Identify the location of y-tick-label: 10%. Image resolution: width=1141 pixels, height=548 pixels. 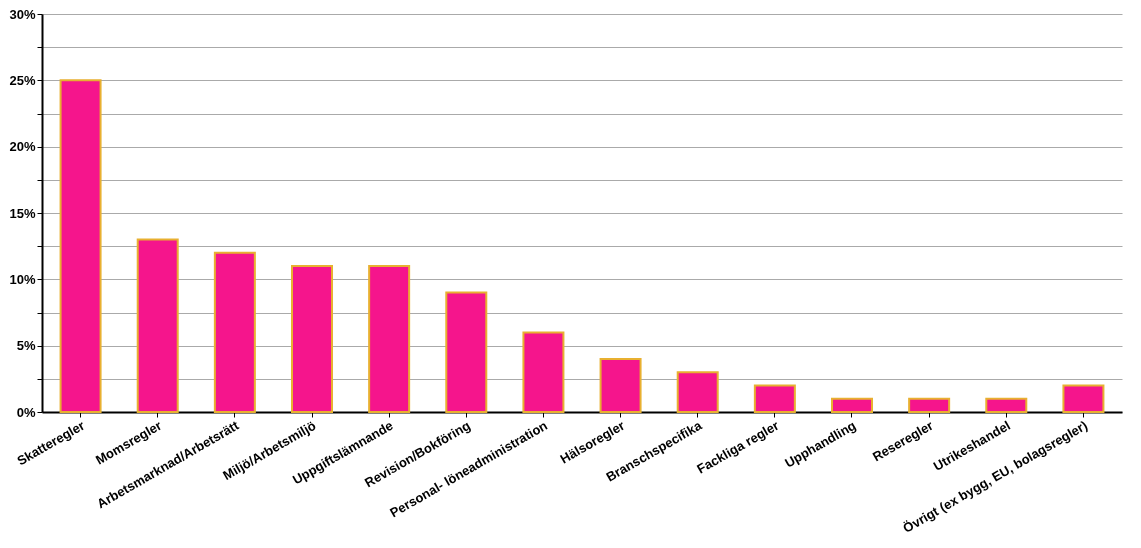
(22, 279).